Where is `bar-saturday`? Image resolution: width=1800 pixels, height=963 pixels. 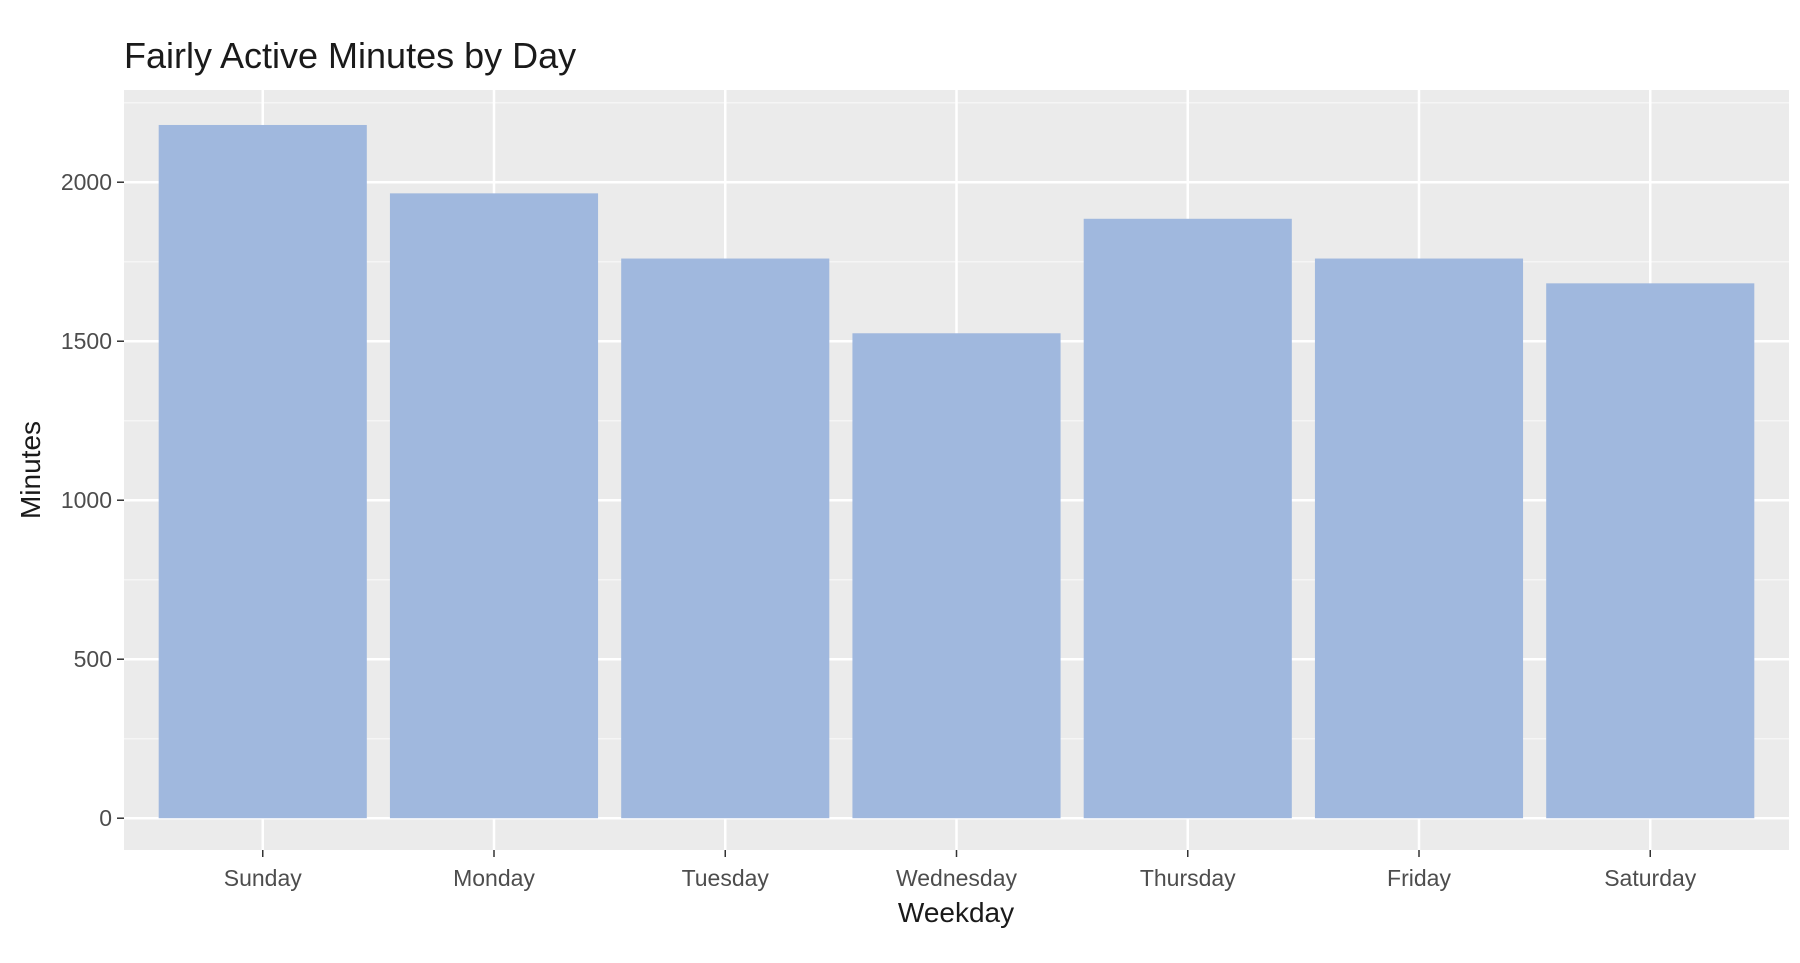 bar-saturday is located at coordinates (1650, 551).